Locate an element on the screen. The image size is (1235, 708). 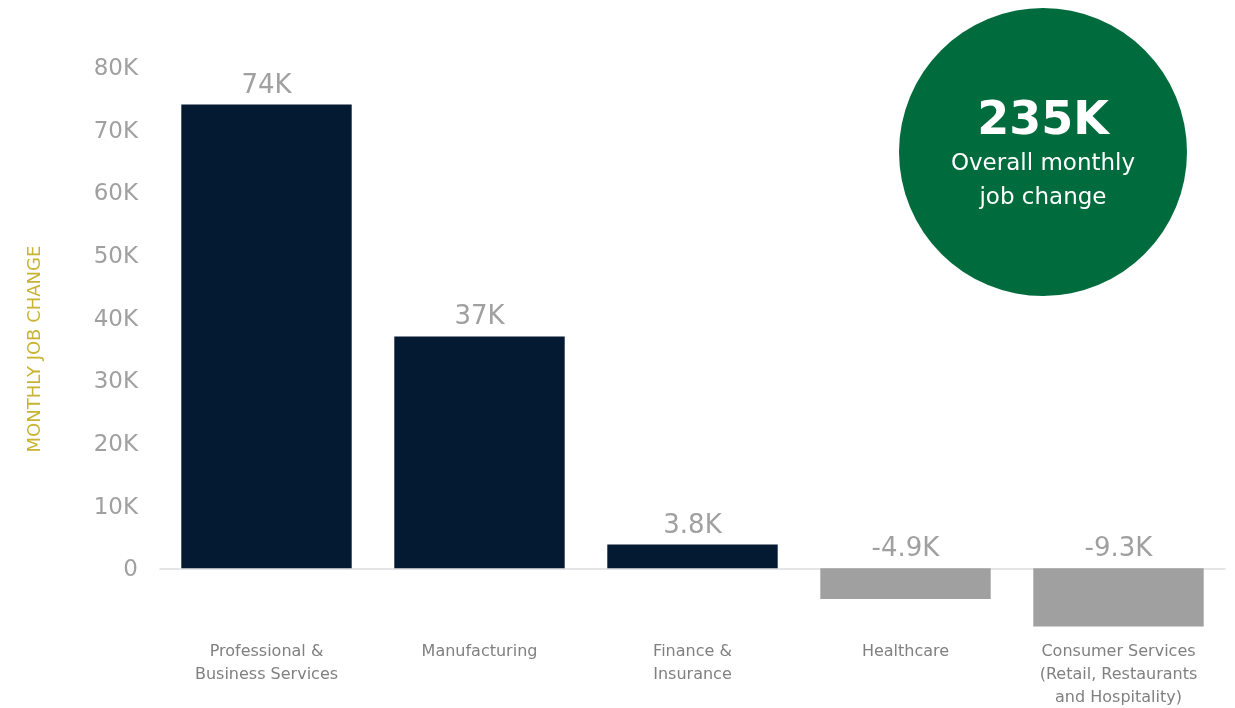
y-tick-label: 60K is located at coordinates (116, 192).